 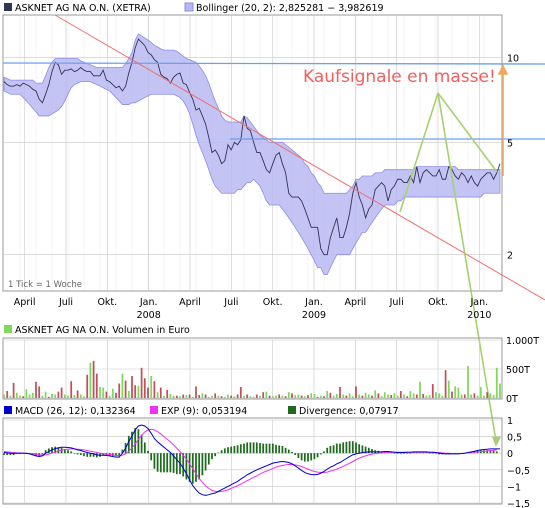 I want to click on green-arrow-head, so click(x=496, y=441).